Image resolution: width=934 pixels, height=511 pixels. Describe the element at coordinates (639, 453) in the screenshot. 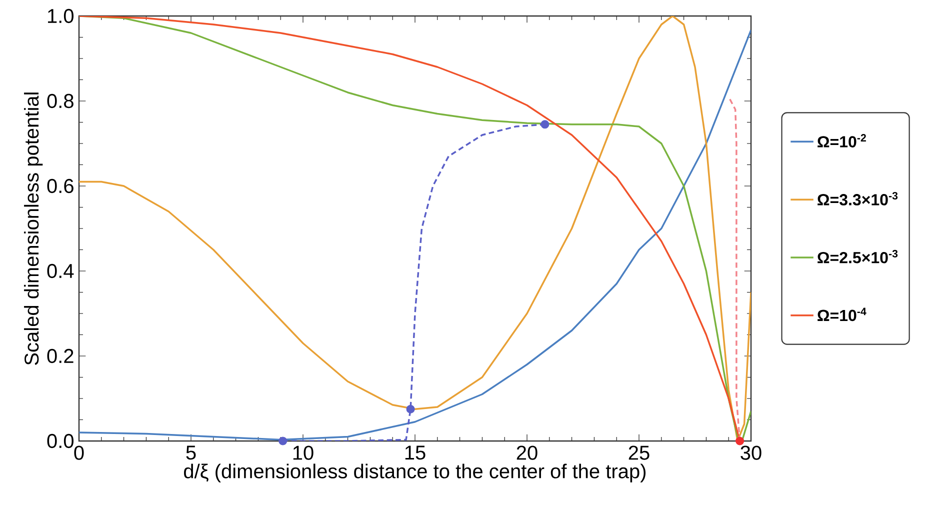

I see `x-tick-label: 25` at that location.